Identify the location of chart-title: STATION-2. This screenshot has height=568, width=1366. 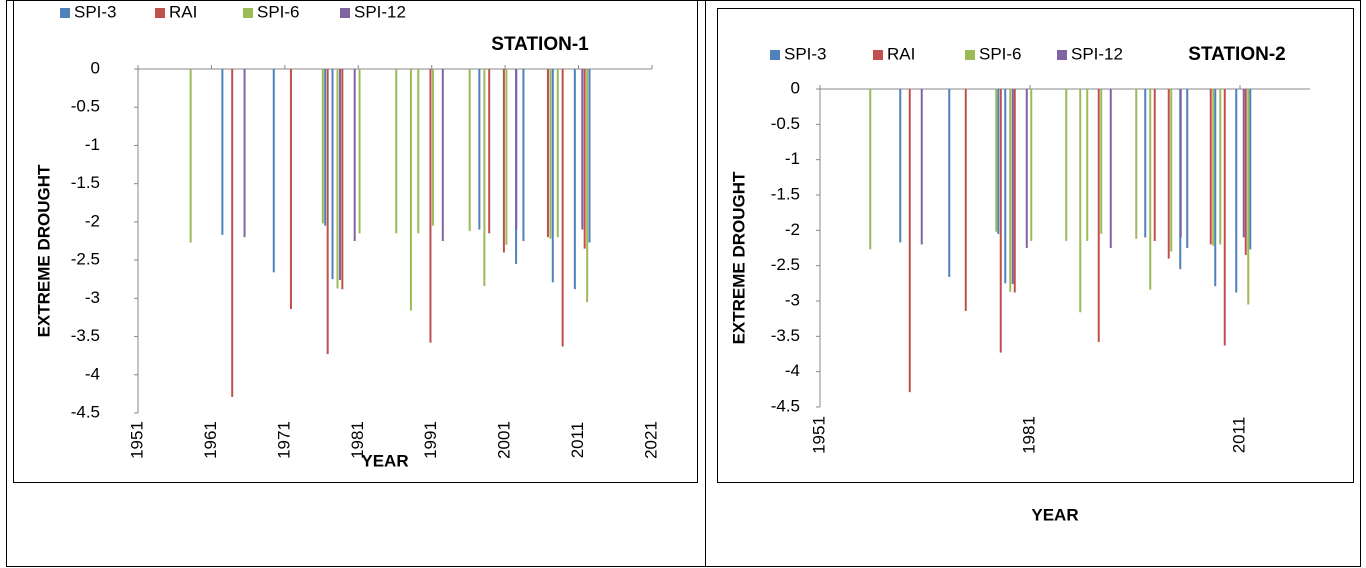
(1236, 54).